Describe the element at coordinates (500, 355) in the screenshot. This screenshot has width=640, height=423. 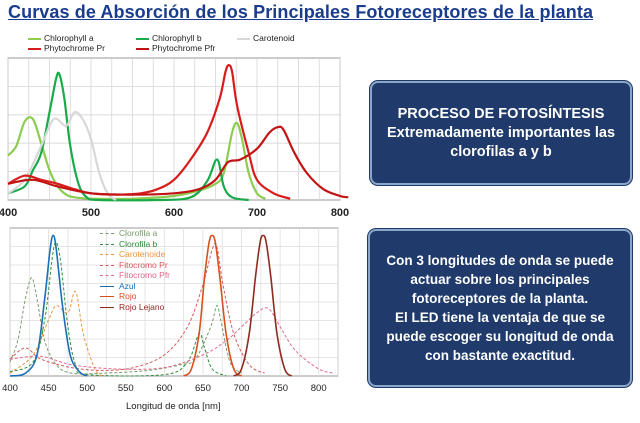
I see `box2-line6: con bastante exactitud.` at that location.